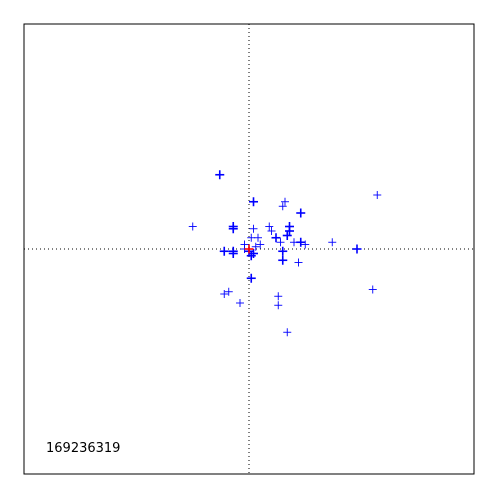 This screenshot has height=500, width=500. Describe the element at coordinates (249, 249) in the screenshot. I see `highlight-point` at that location.